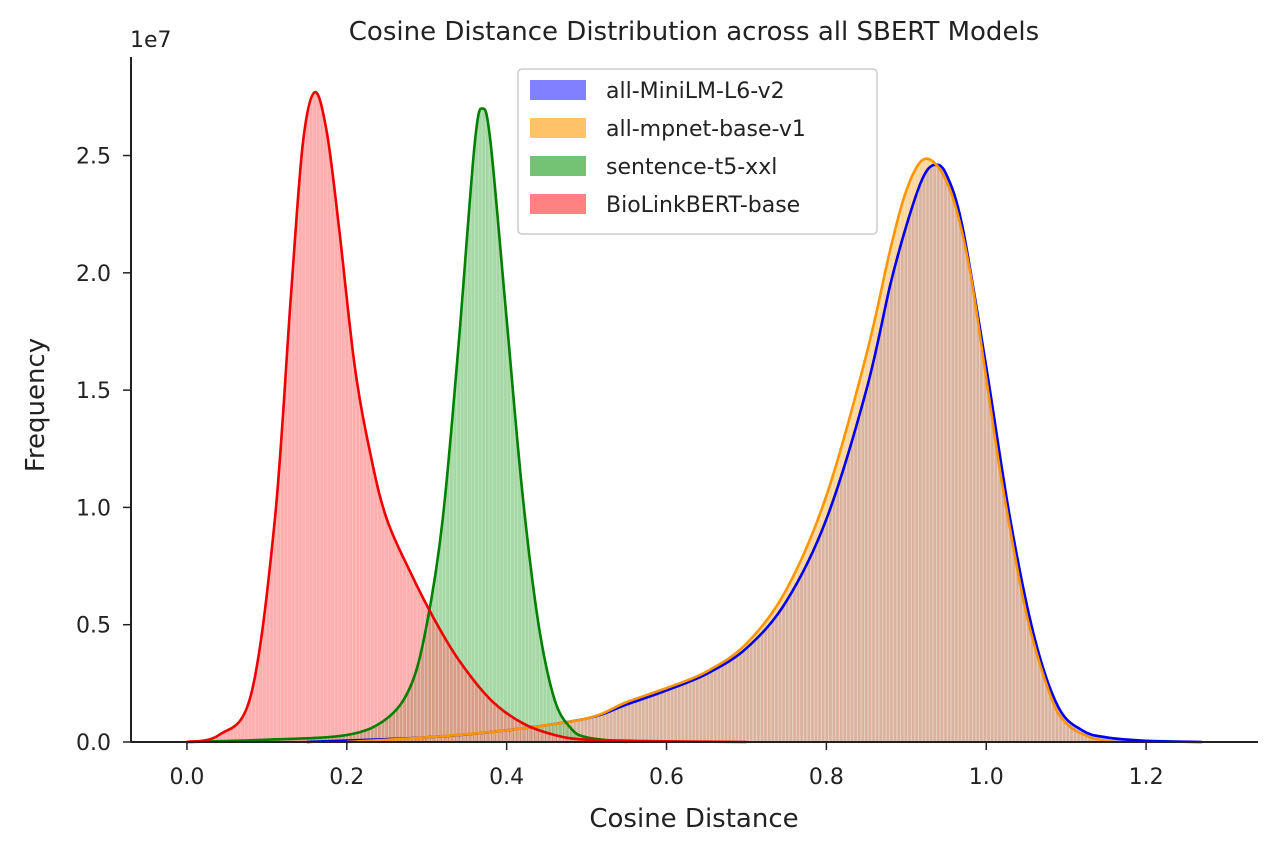 The height and width of the screenshot is (859, 1280). I want to click on x-tick-label: 0.4, so click(506, 777).